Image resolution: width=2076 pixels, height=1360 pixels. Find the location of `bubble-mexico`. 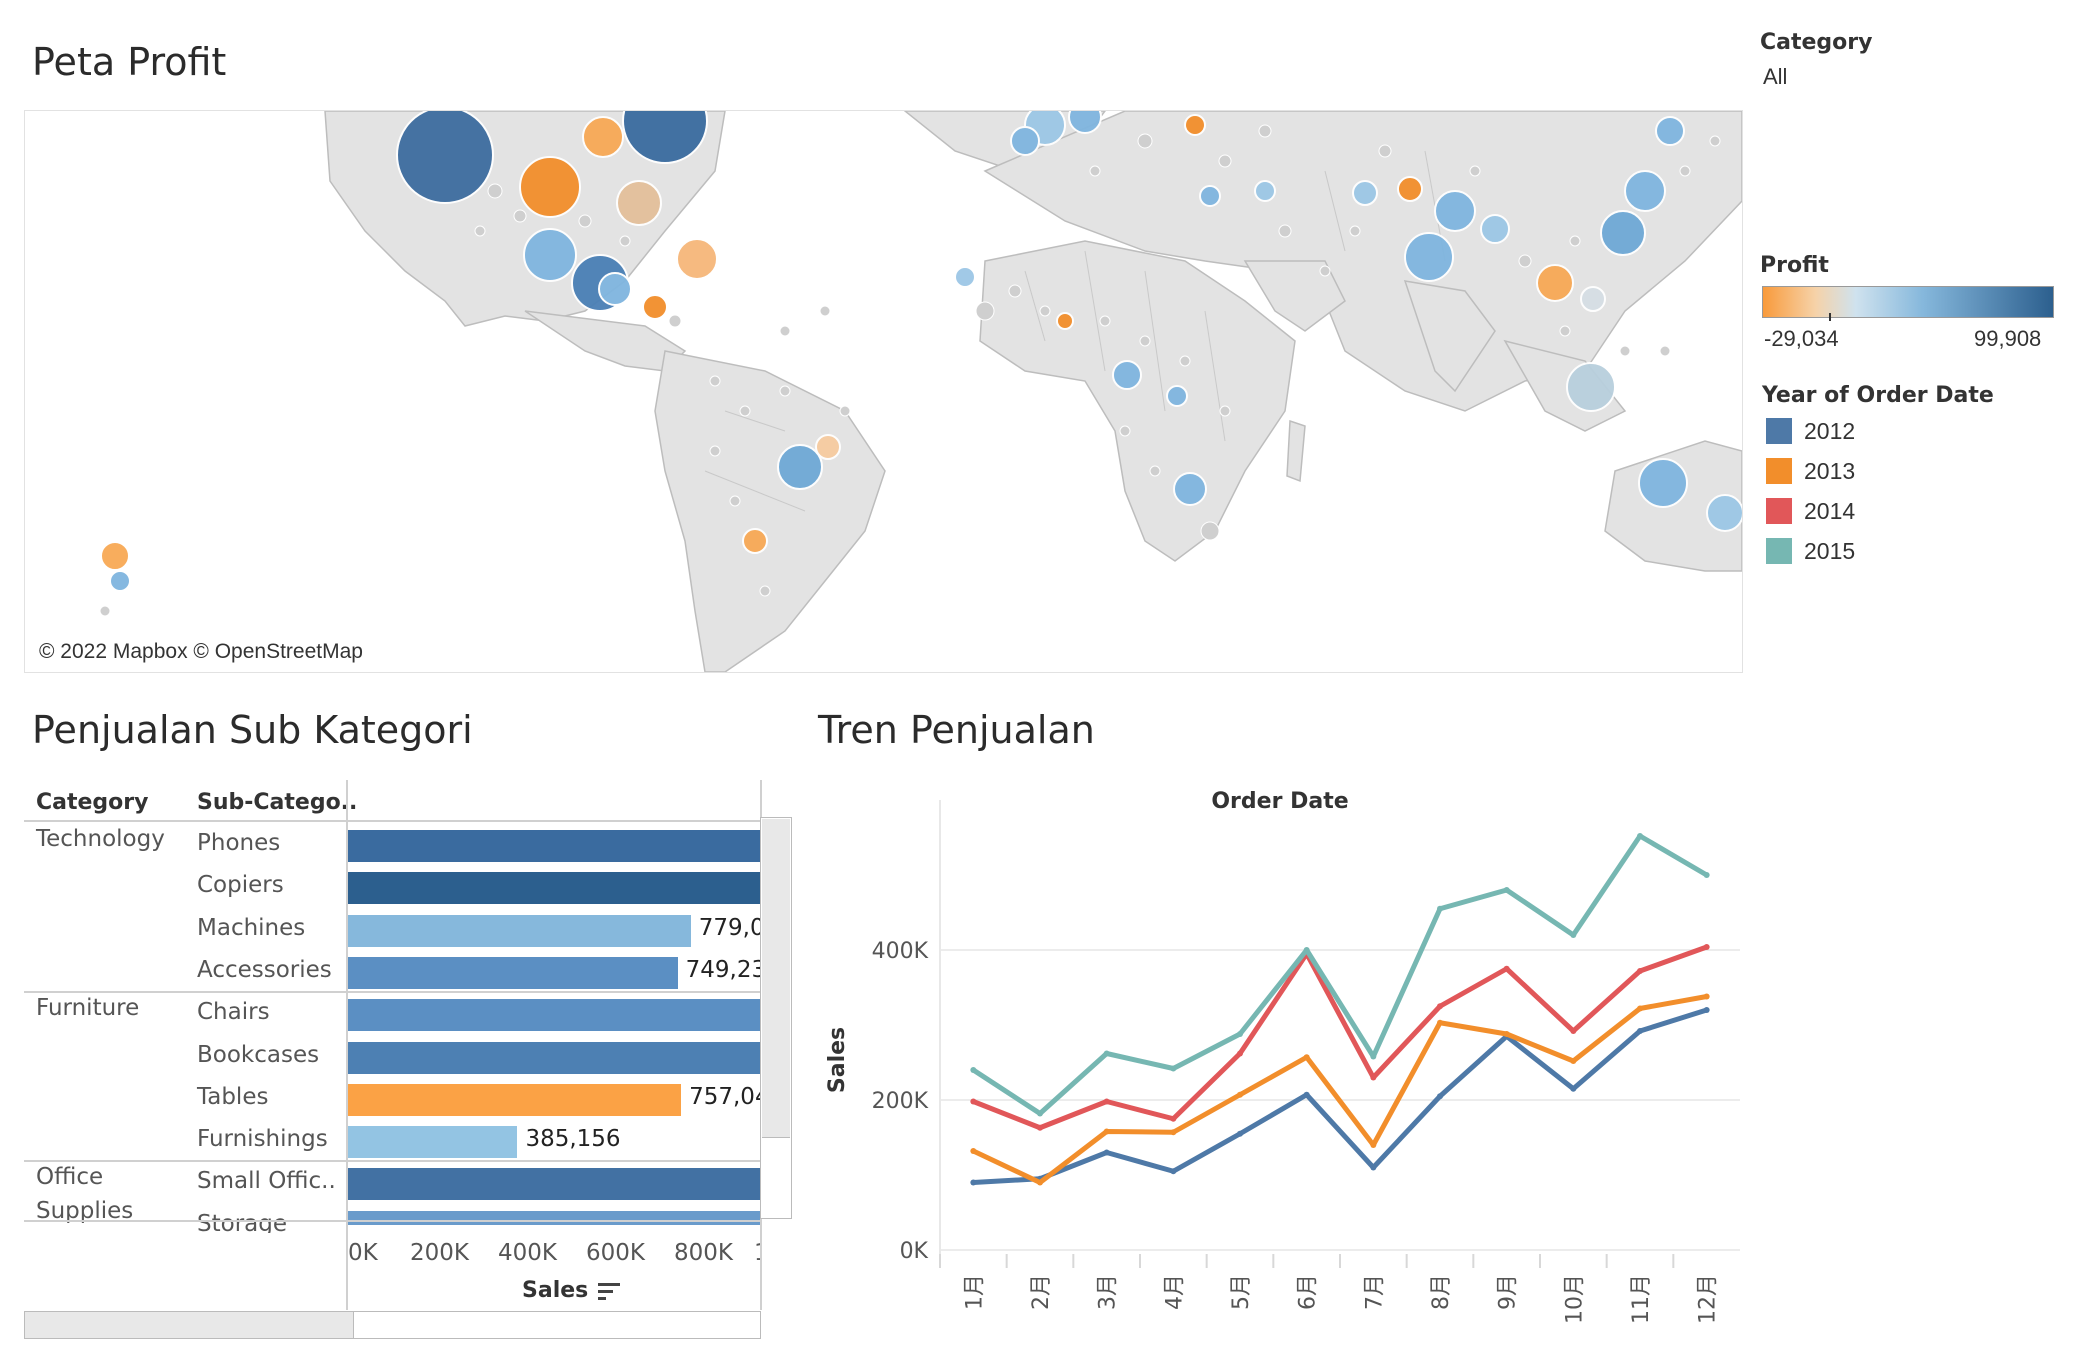

bubble-mexico is located at coordinates (550, 255).